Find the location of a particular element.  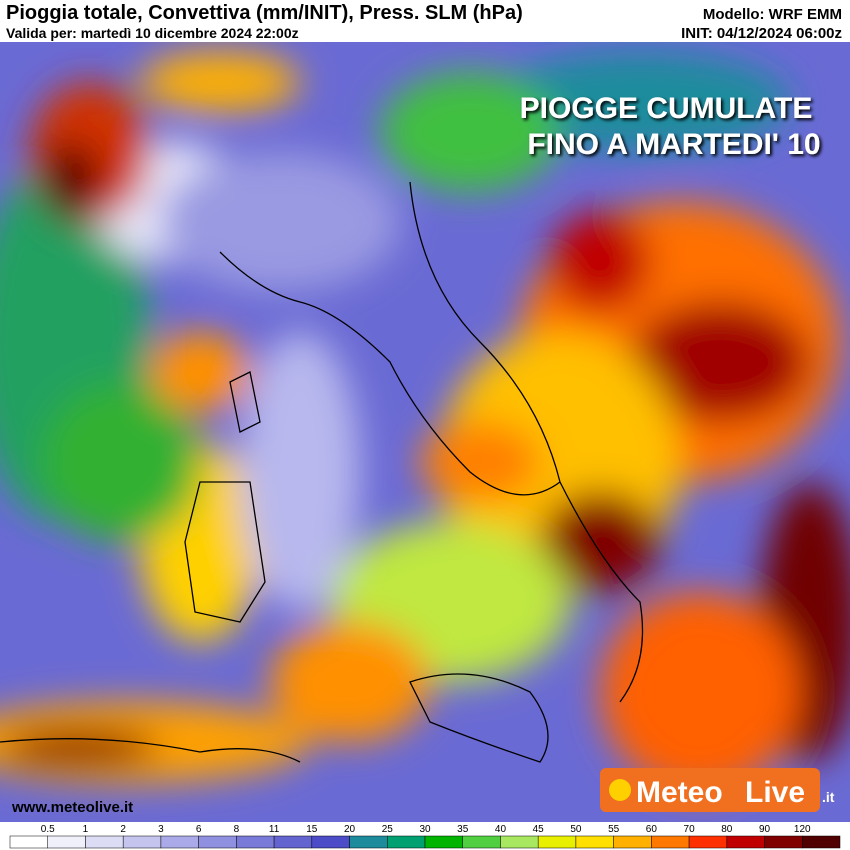

legend-label: 50 is located at coordinates (576, 829).